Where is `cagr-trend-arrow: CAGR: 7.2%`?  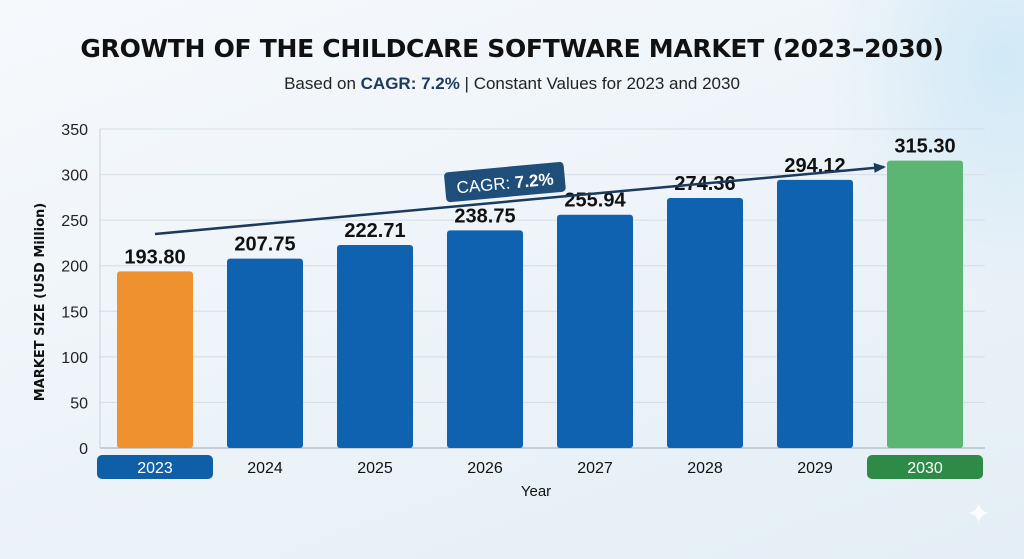 cagr-trend-arrow: CAGR: 7.2% is located at coordinates (520, 198).